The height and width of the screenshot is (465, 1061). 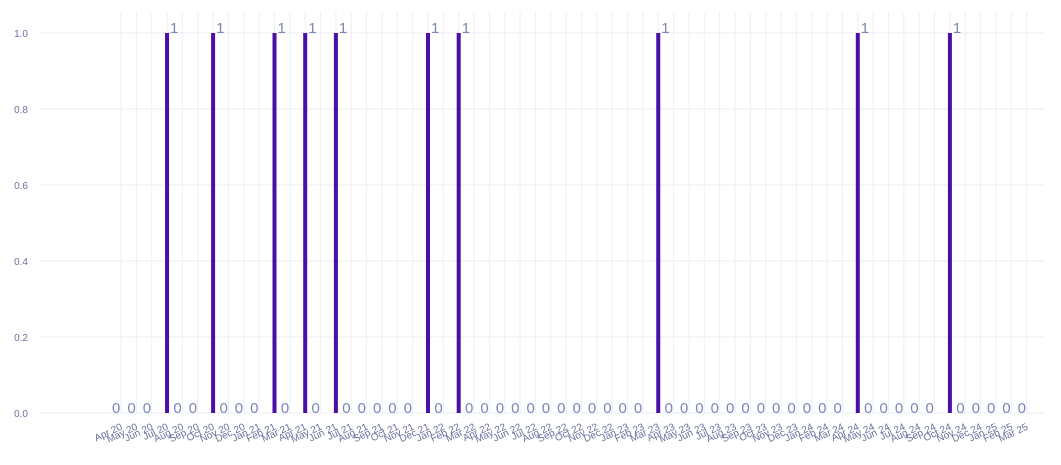 I want to click on y-axis: 0.0 0.2 0.4 0.6 0.8 1.0, so click(x=21, y=224).